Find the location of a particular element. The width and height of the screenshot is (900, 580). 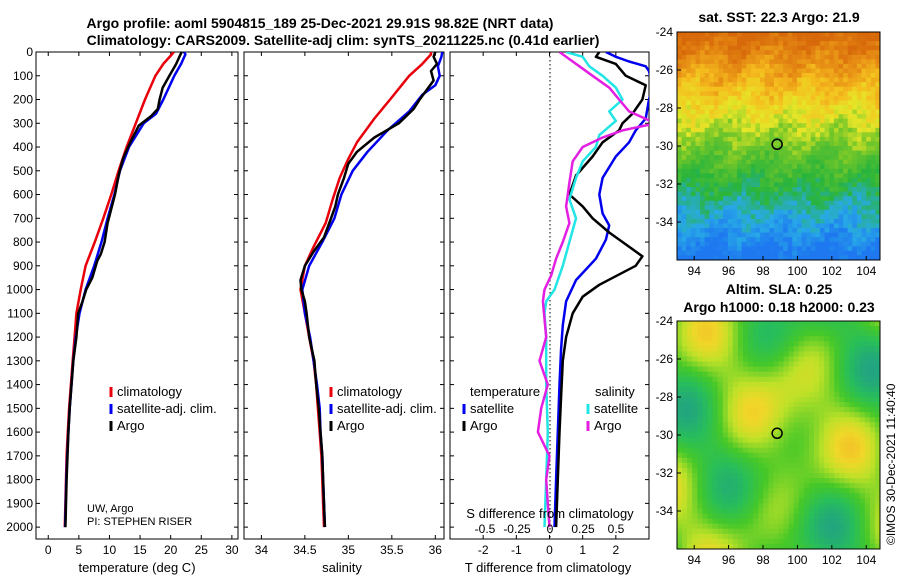

legend-title: salinity is located at coordinates (615, 391).